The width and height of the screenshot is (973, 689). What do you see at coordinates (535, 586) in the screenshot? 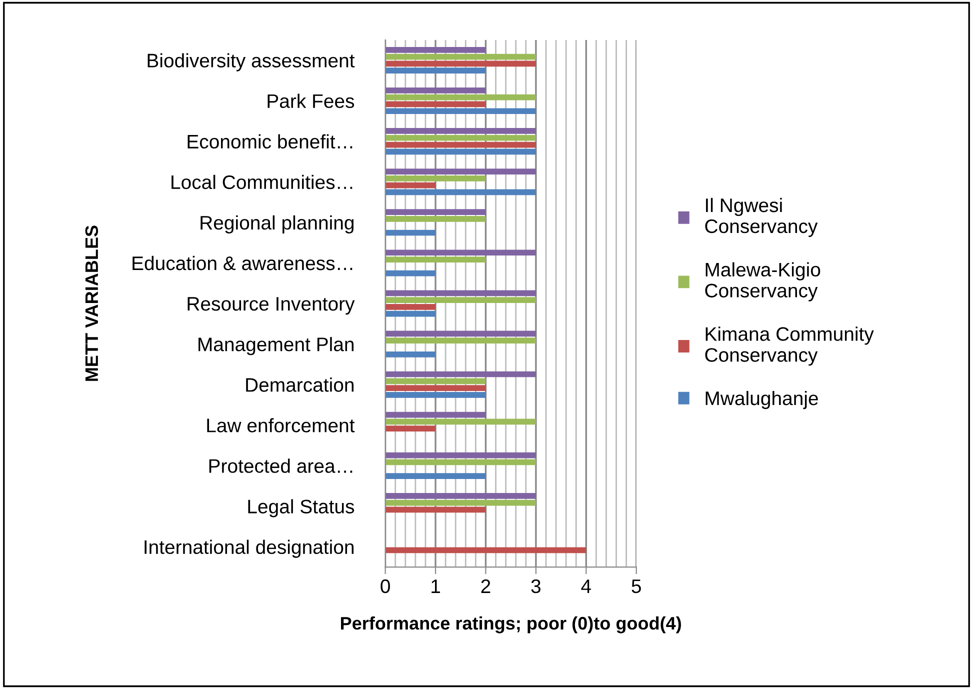
I see `x-tick-label: 3` at bounding box center [535, 586].